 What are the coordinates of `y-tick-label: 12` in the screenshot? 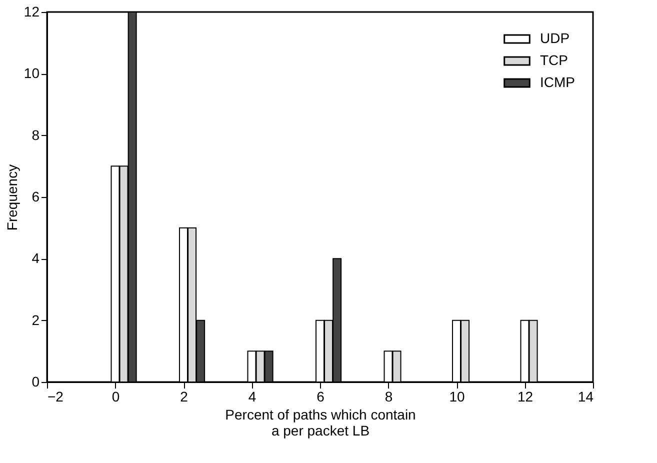 It's located at (32, 12).